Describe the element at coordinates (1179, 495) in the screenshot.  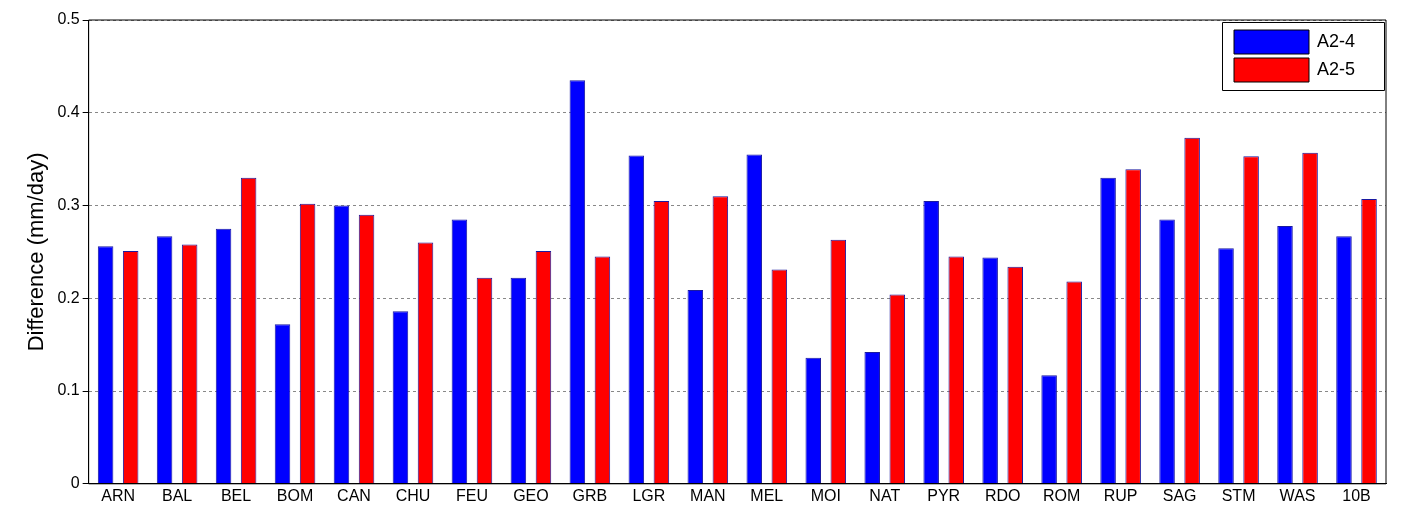
I see `x-tick-label: SAG` at that location.